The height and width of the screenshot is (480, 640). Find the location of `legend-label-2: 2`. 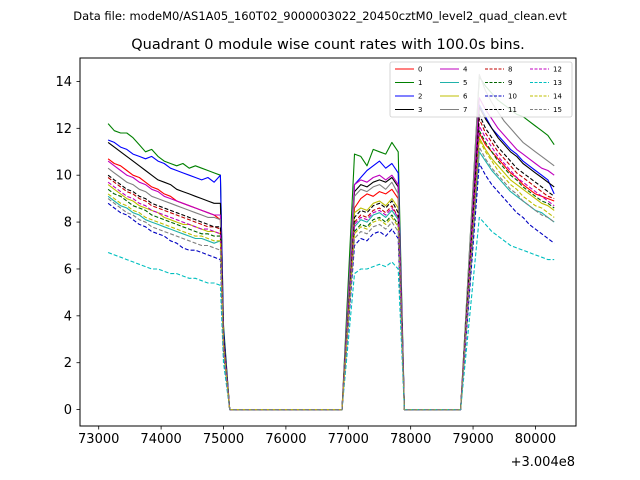

legend-label-2: 2 is located at coordinates (420, 97).